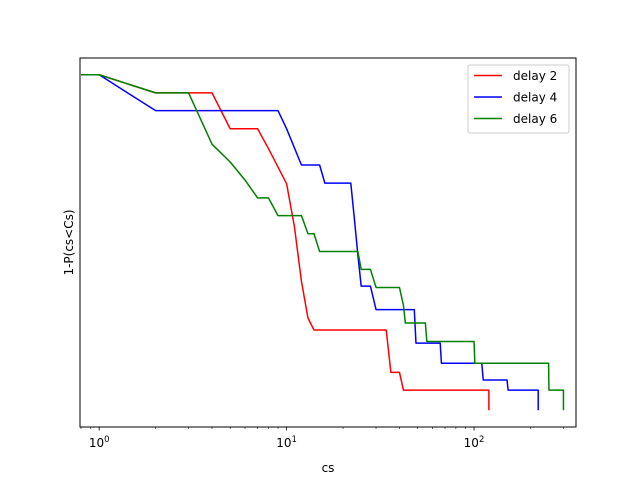 This screenshot has width=640, height=480. I want to click on x-ticks: 100 101 102, so click(322, 438).